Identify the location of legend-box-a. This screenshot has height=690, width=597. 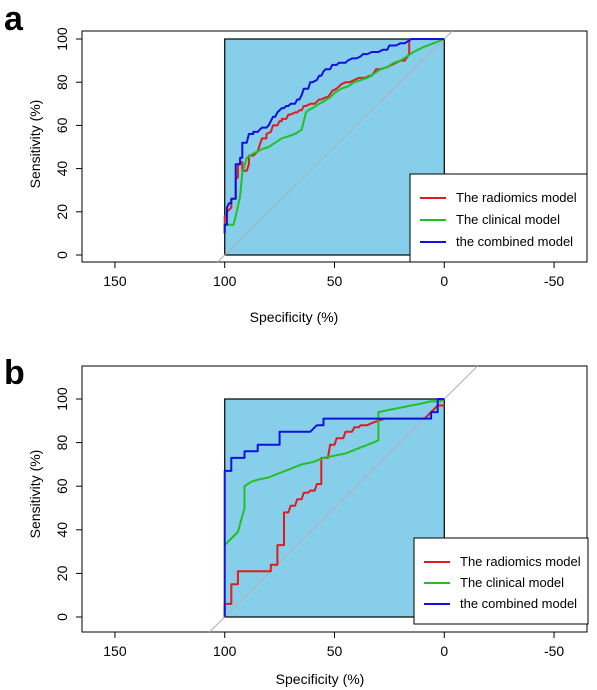
(498, 218).